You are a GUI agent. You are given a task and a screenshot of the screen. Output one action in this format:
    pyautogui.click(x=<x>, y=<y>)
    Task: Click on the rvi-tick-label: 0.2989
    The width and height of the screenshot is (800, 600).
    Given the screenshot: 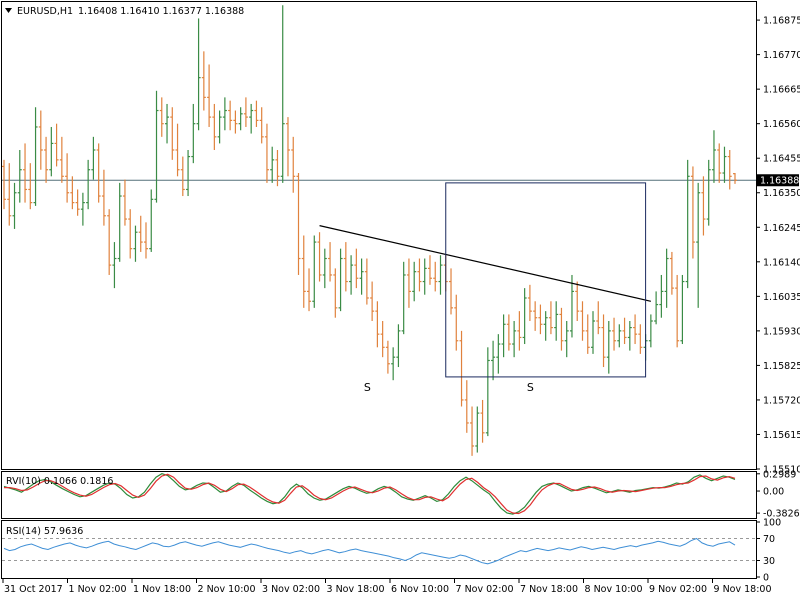 What is the action you would take?
    pyautogui.click(x=779, y=474)
    